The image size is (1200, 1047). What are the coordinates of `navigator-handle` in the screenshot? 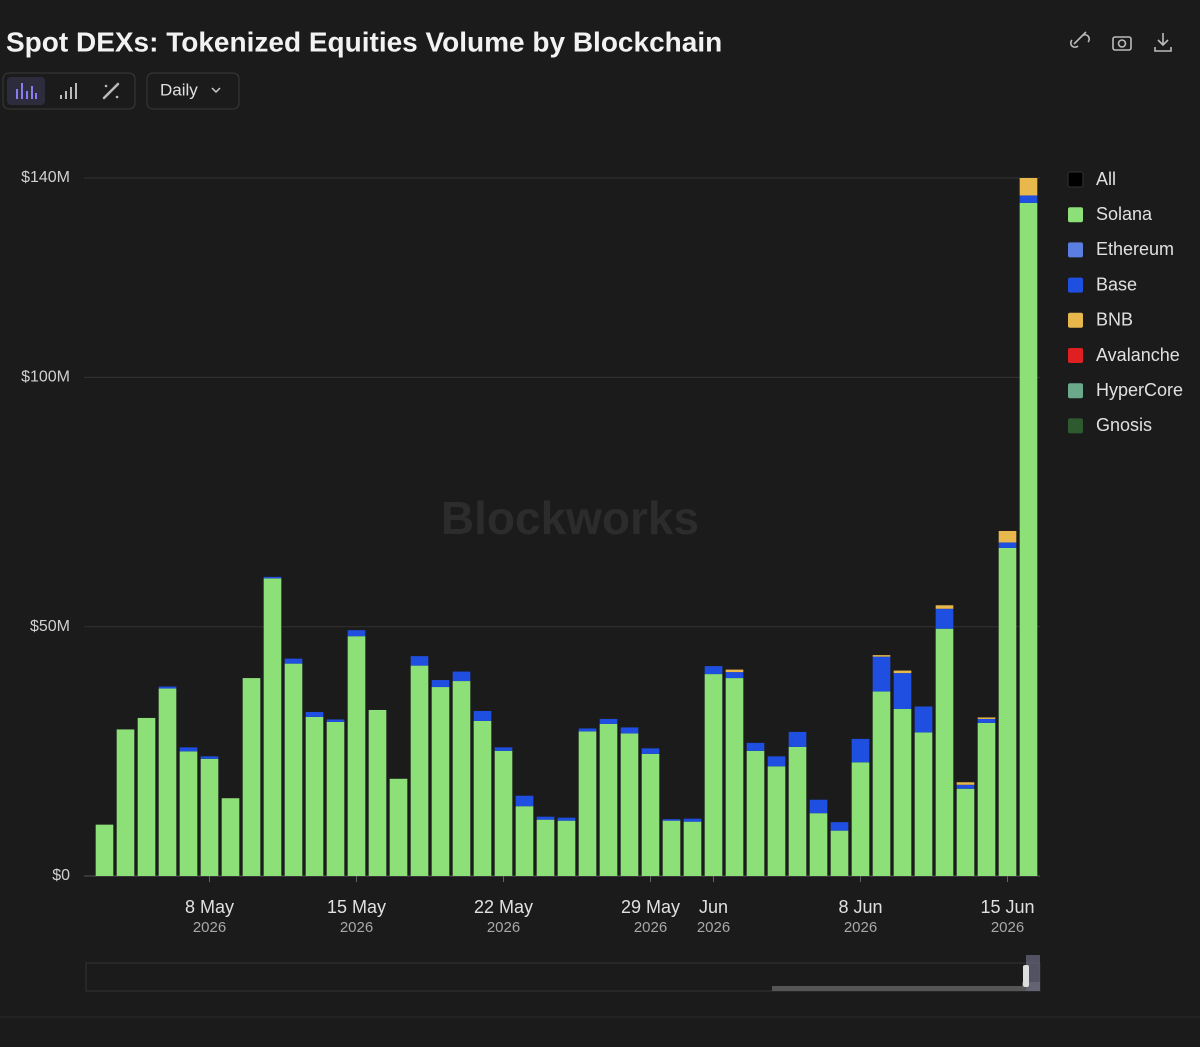 It's located at (1026, 976).